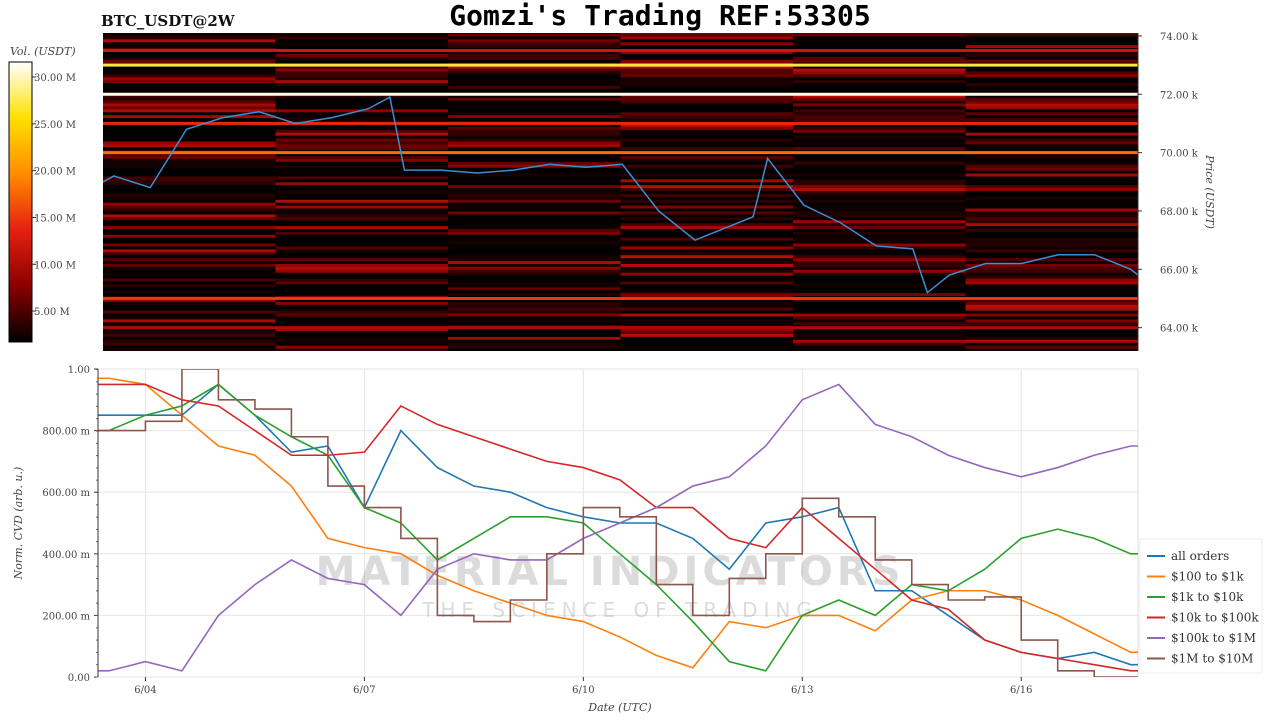 The image size is (1280, 720). I want to click on y-tick-label: 400.00 m, so click(66, 555).